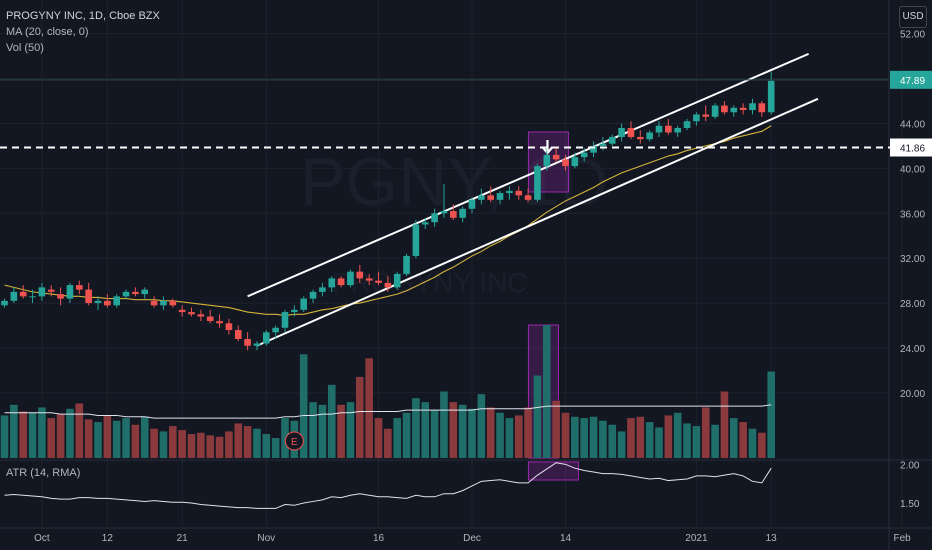 This screenshot has height=550, width=932. I want to click on atr-indicator-label: ATR (14, RMA), so click(43, 473).